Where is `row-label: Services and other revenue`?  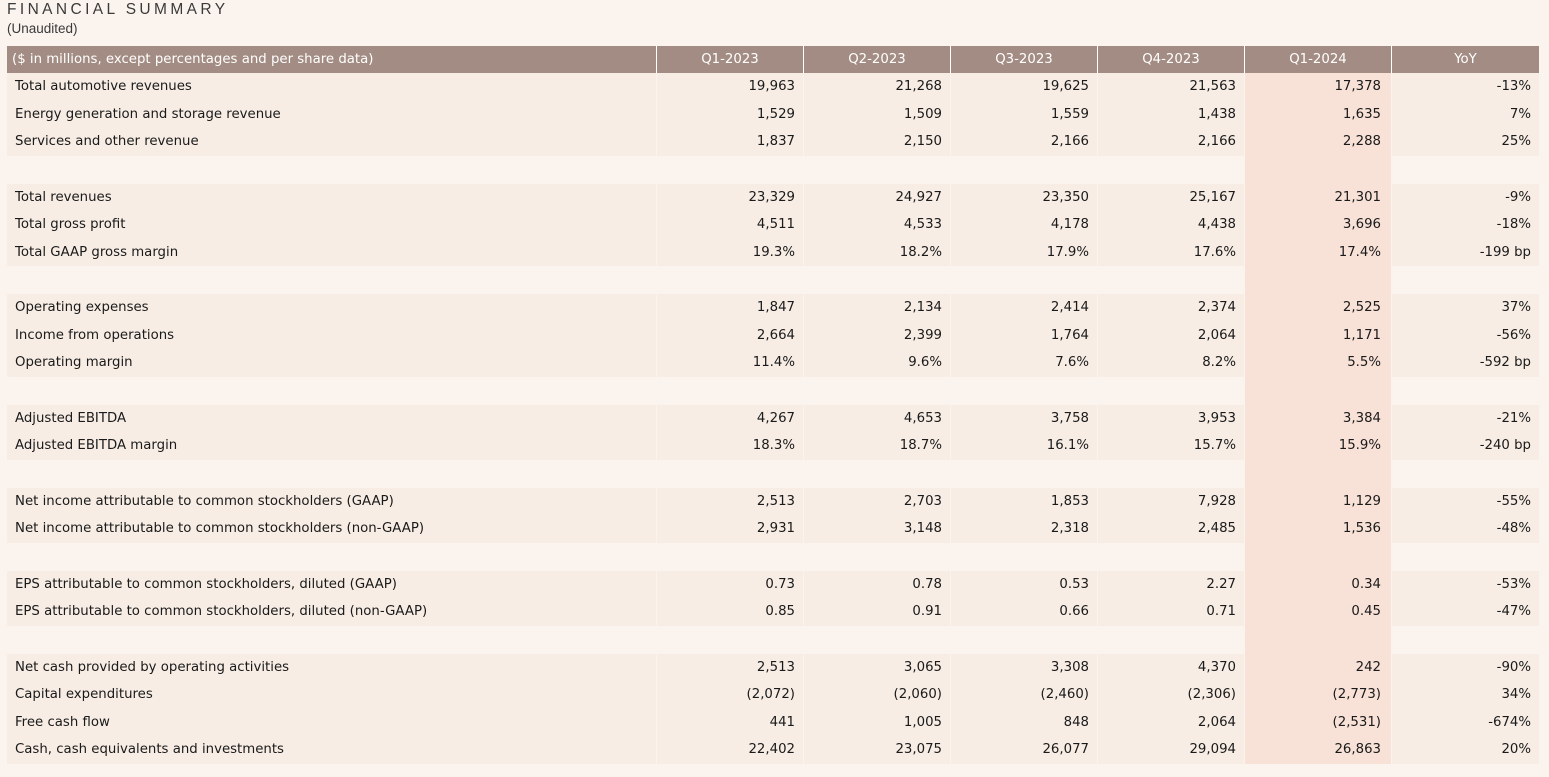 row-label: Services and other revenue is located at coordinates (332, 142).